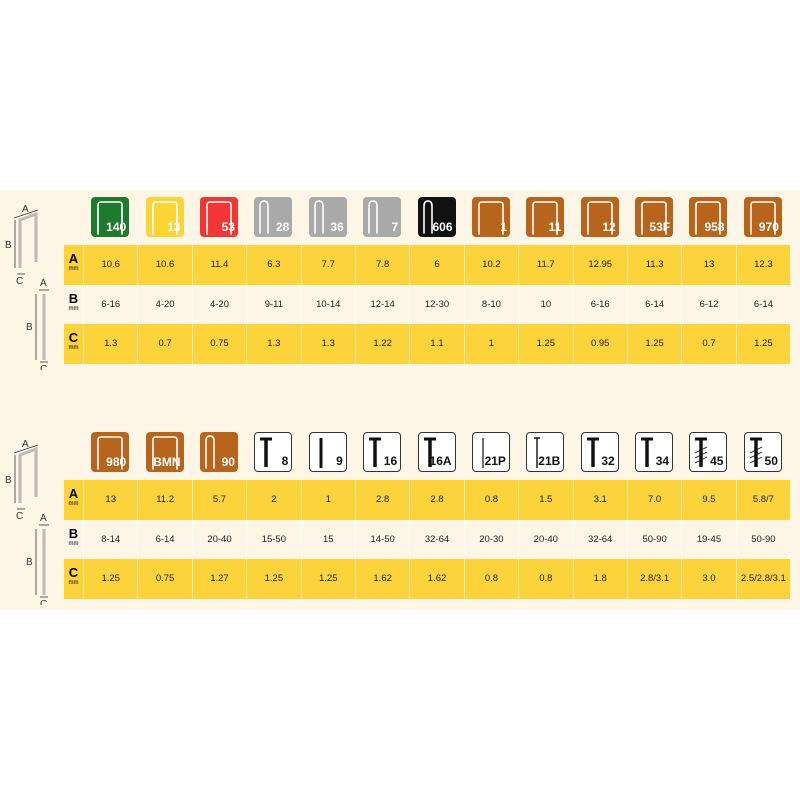 The width and height of the screenshot is (800, 800). Describe the element at coordinates (337, 227) in the screenshot. I see `product-code: 36` at that location.